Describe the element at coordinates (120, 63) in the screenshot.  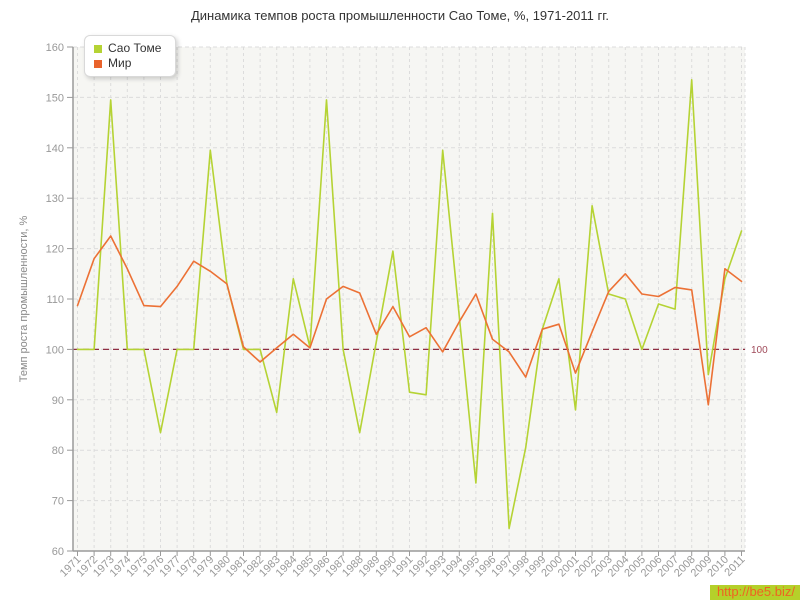
I see `legend-label: Мир` at that location.